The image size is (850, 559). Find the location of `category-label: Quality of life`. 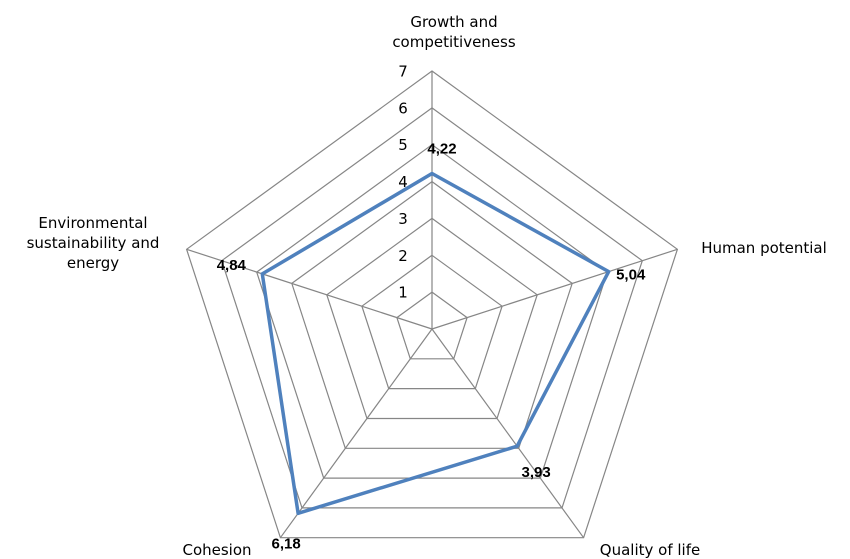

category-label: Quality of life is located at coordinates (650, 550).